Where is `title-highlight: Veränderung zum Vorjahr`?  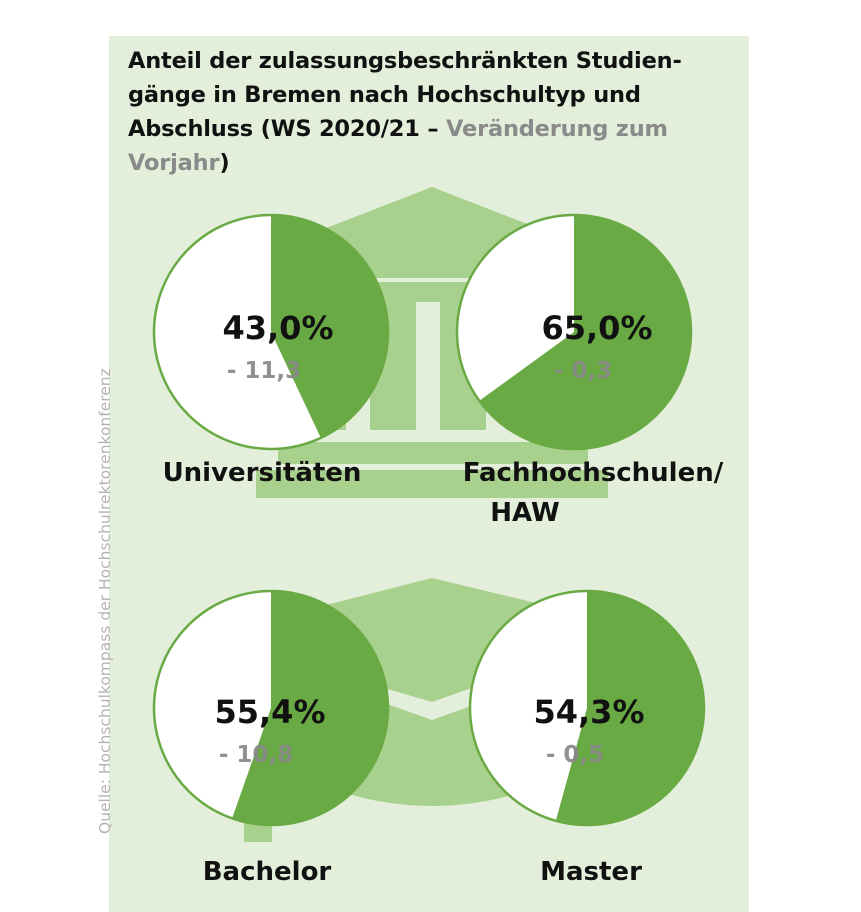
title-highlight: Veränderung zum Vorjahr is located at coordinates (398, 146).